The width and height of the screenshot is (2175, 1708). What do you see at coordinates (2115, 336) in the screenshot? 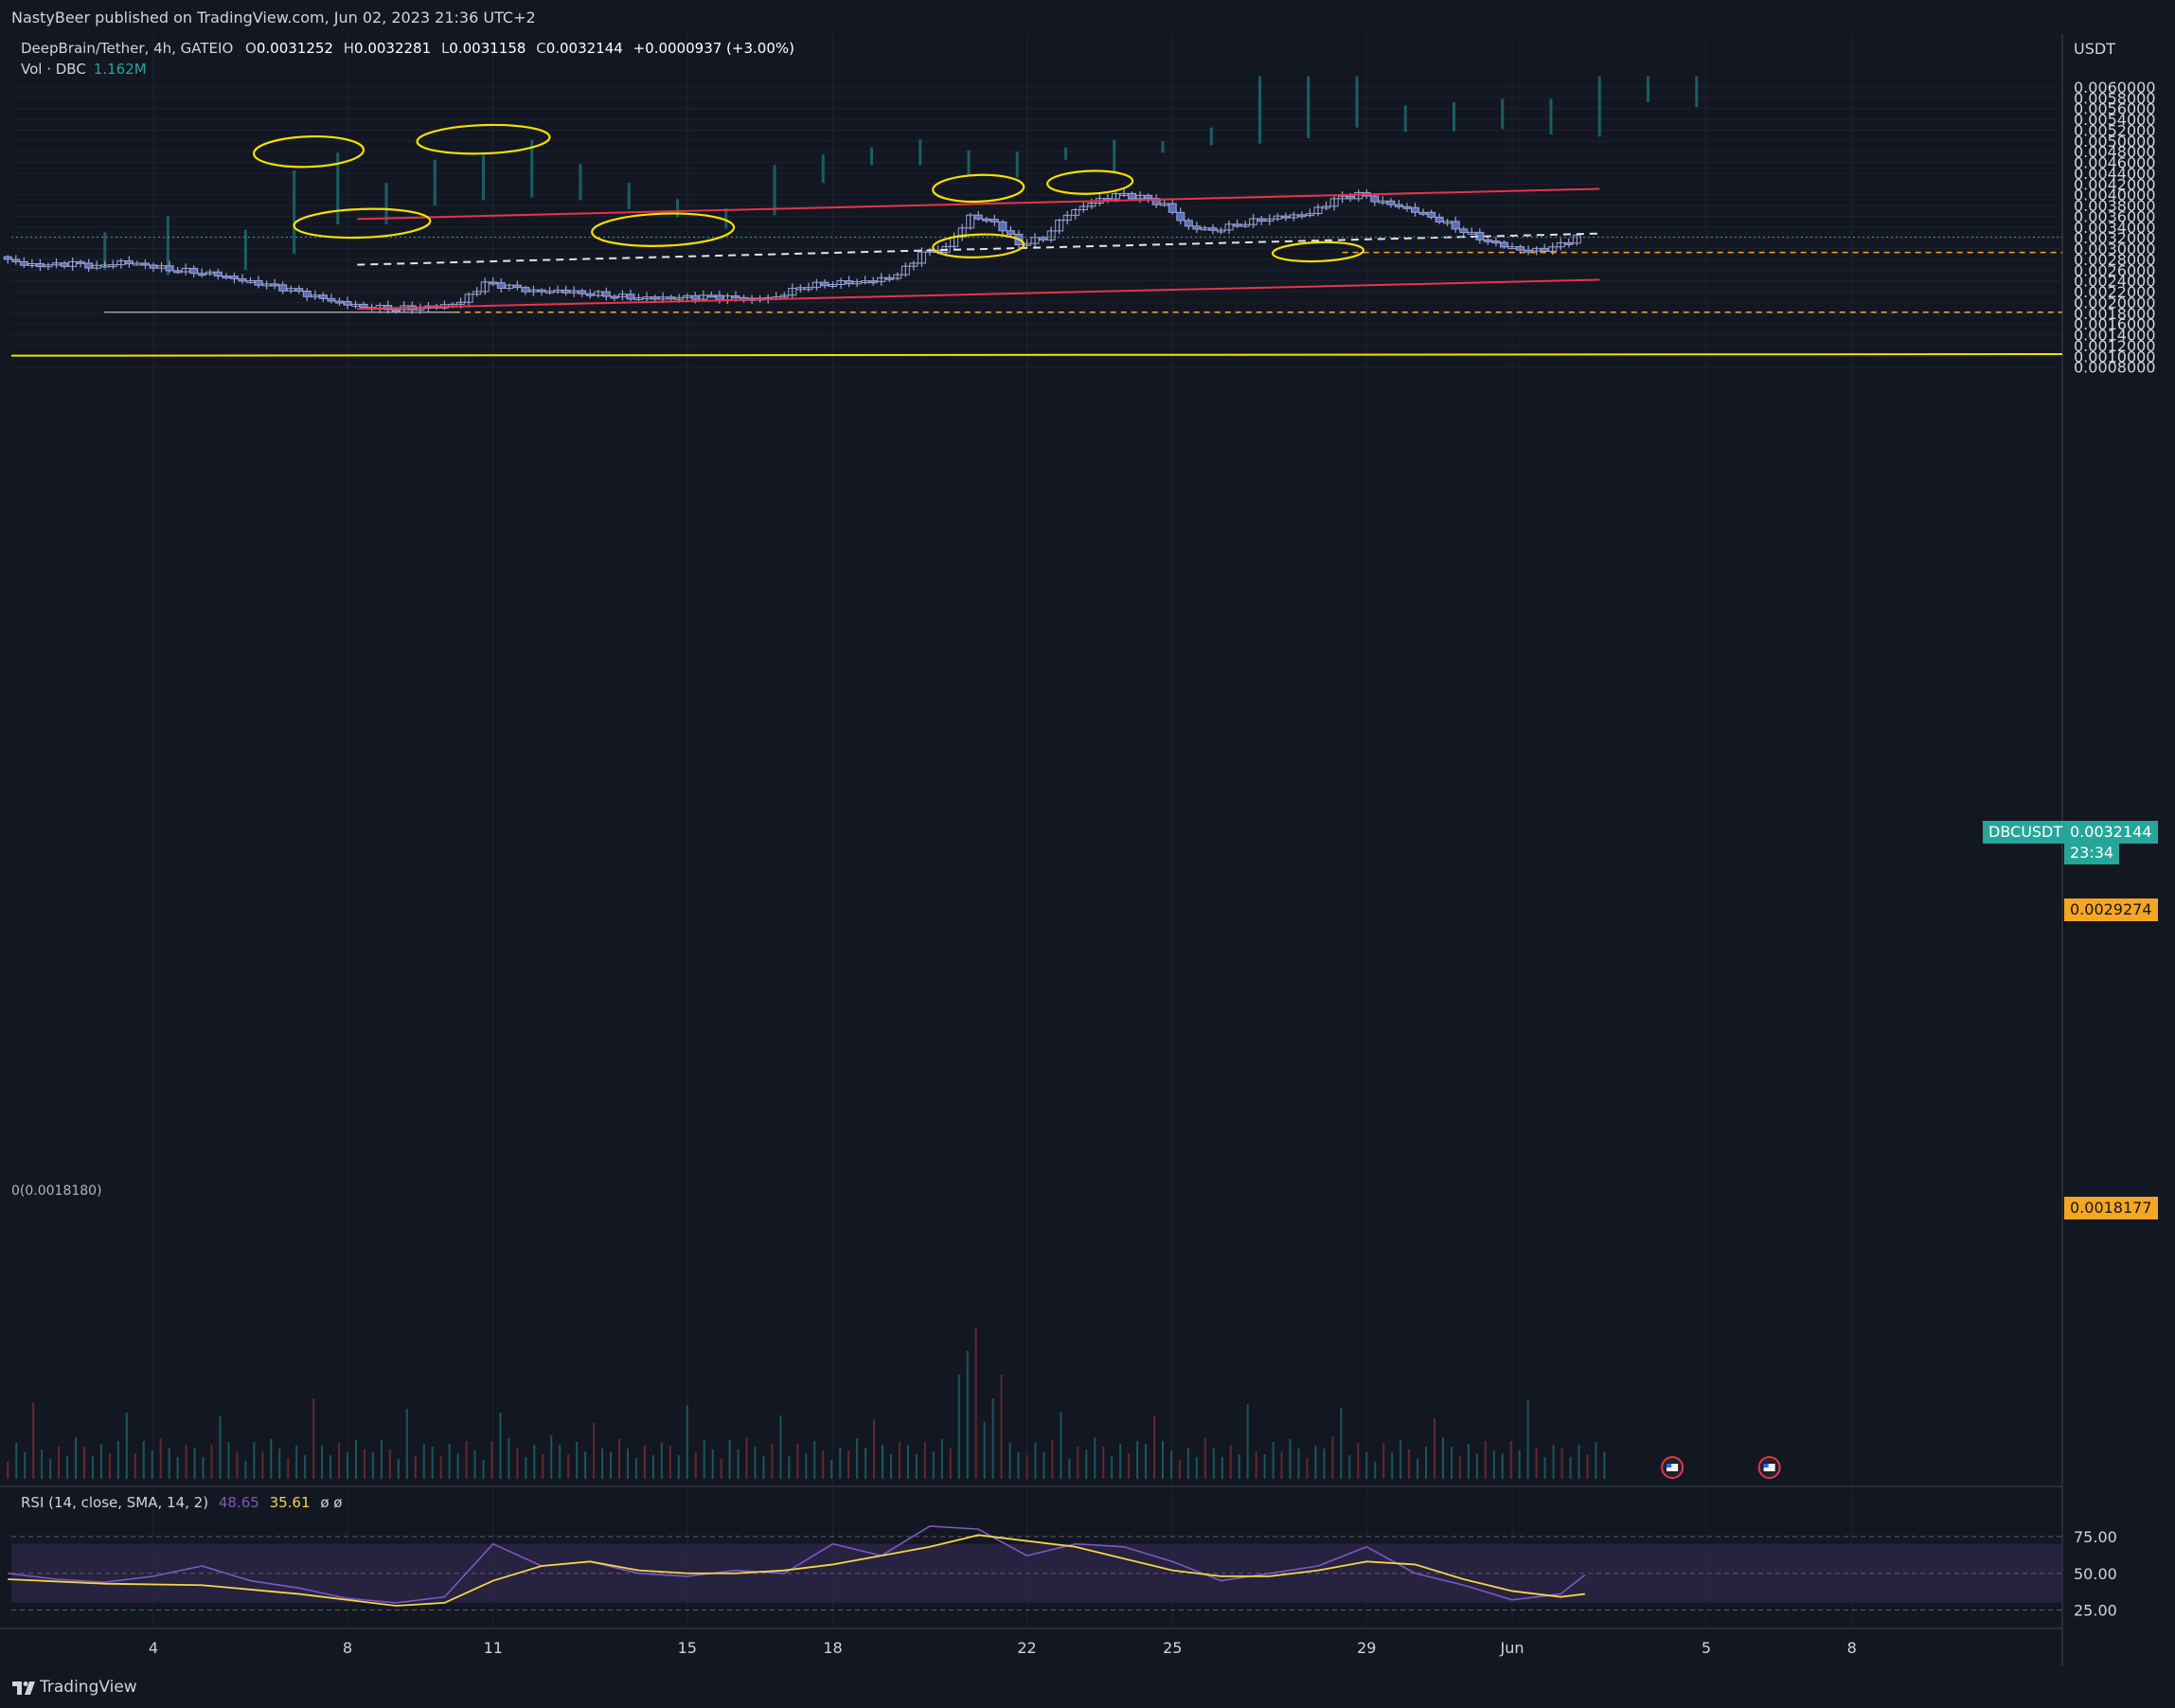
I see `price-tick-label: 0.0014000` at bounding box center [2115, 336].